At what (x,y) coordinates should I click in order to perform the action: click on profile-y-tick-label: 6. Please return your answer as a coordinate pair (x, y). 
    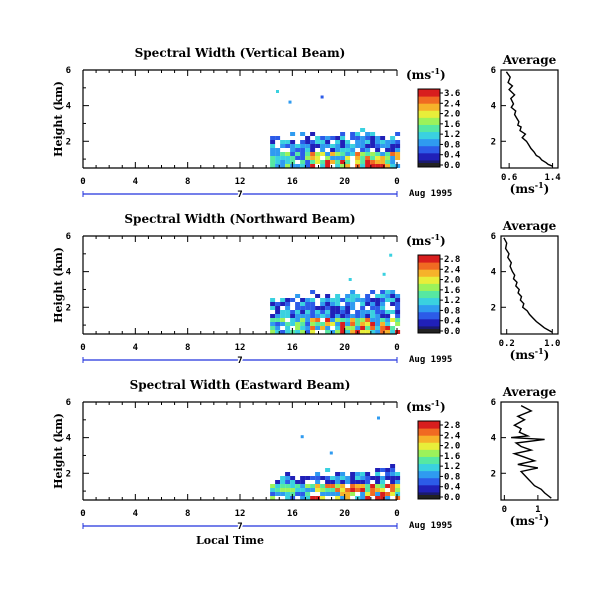
    Looking at the image, I should click on (493, 71).